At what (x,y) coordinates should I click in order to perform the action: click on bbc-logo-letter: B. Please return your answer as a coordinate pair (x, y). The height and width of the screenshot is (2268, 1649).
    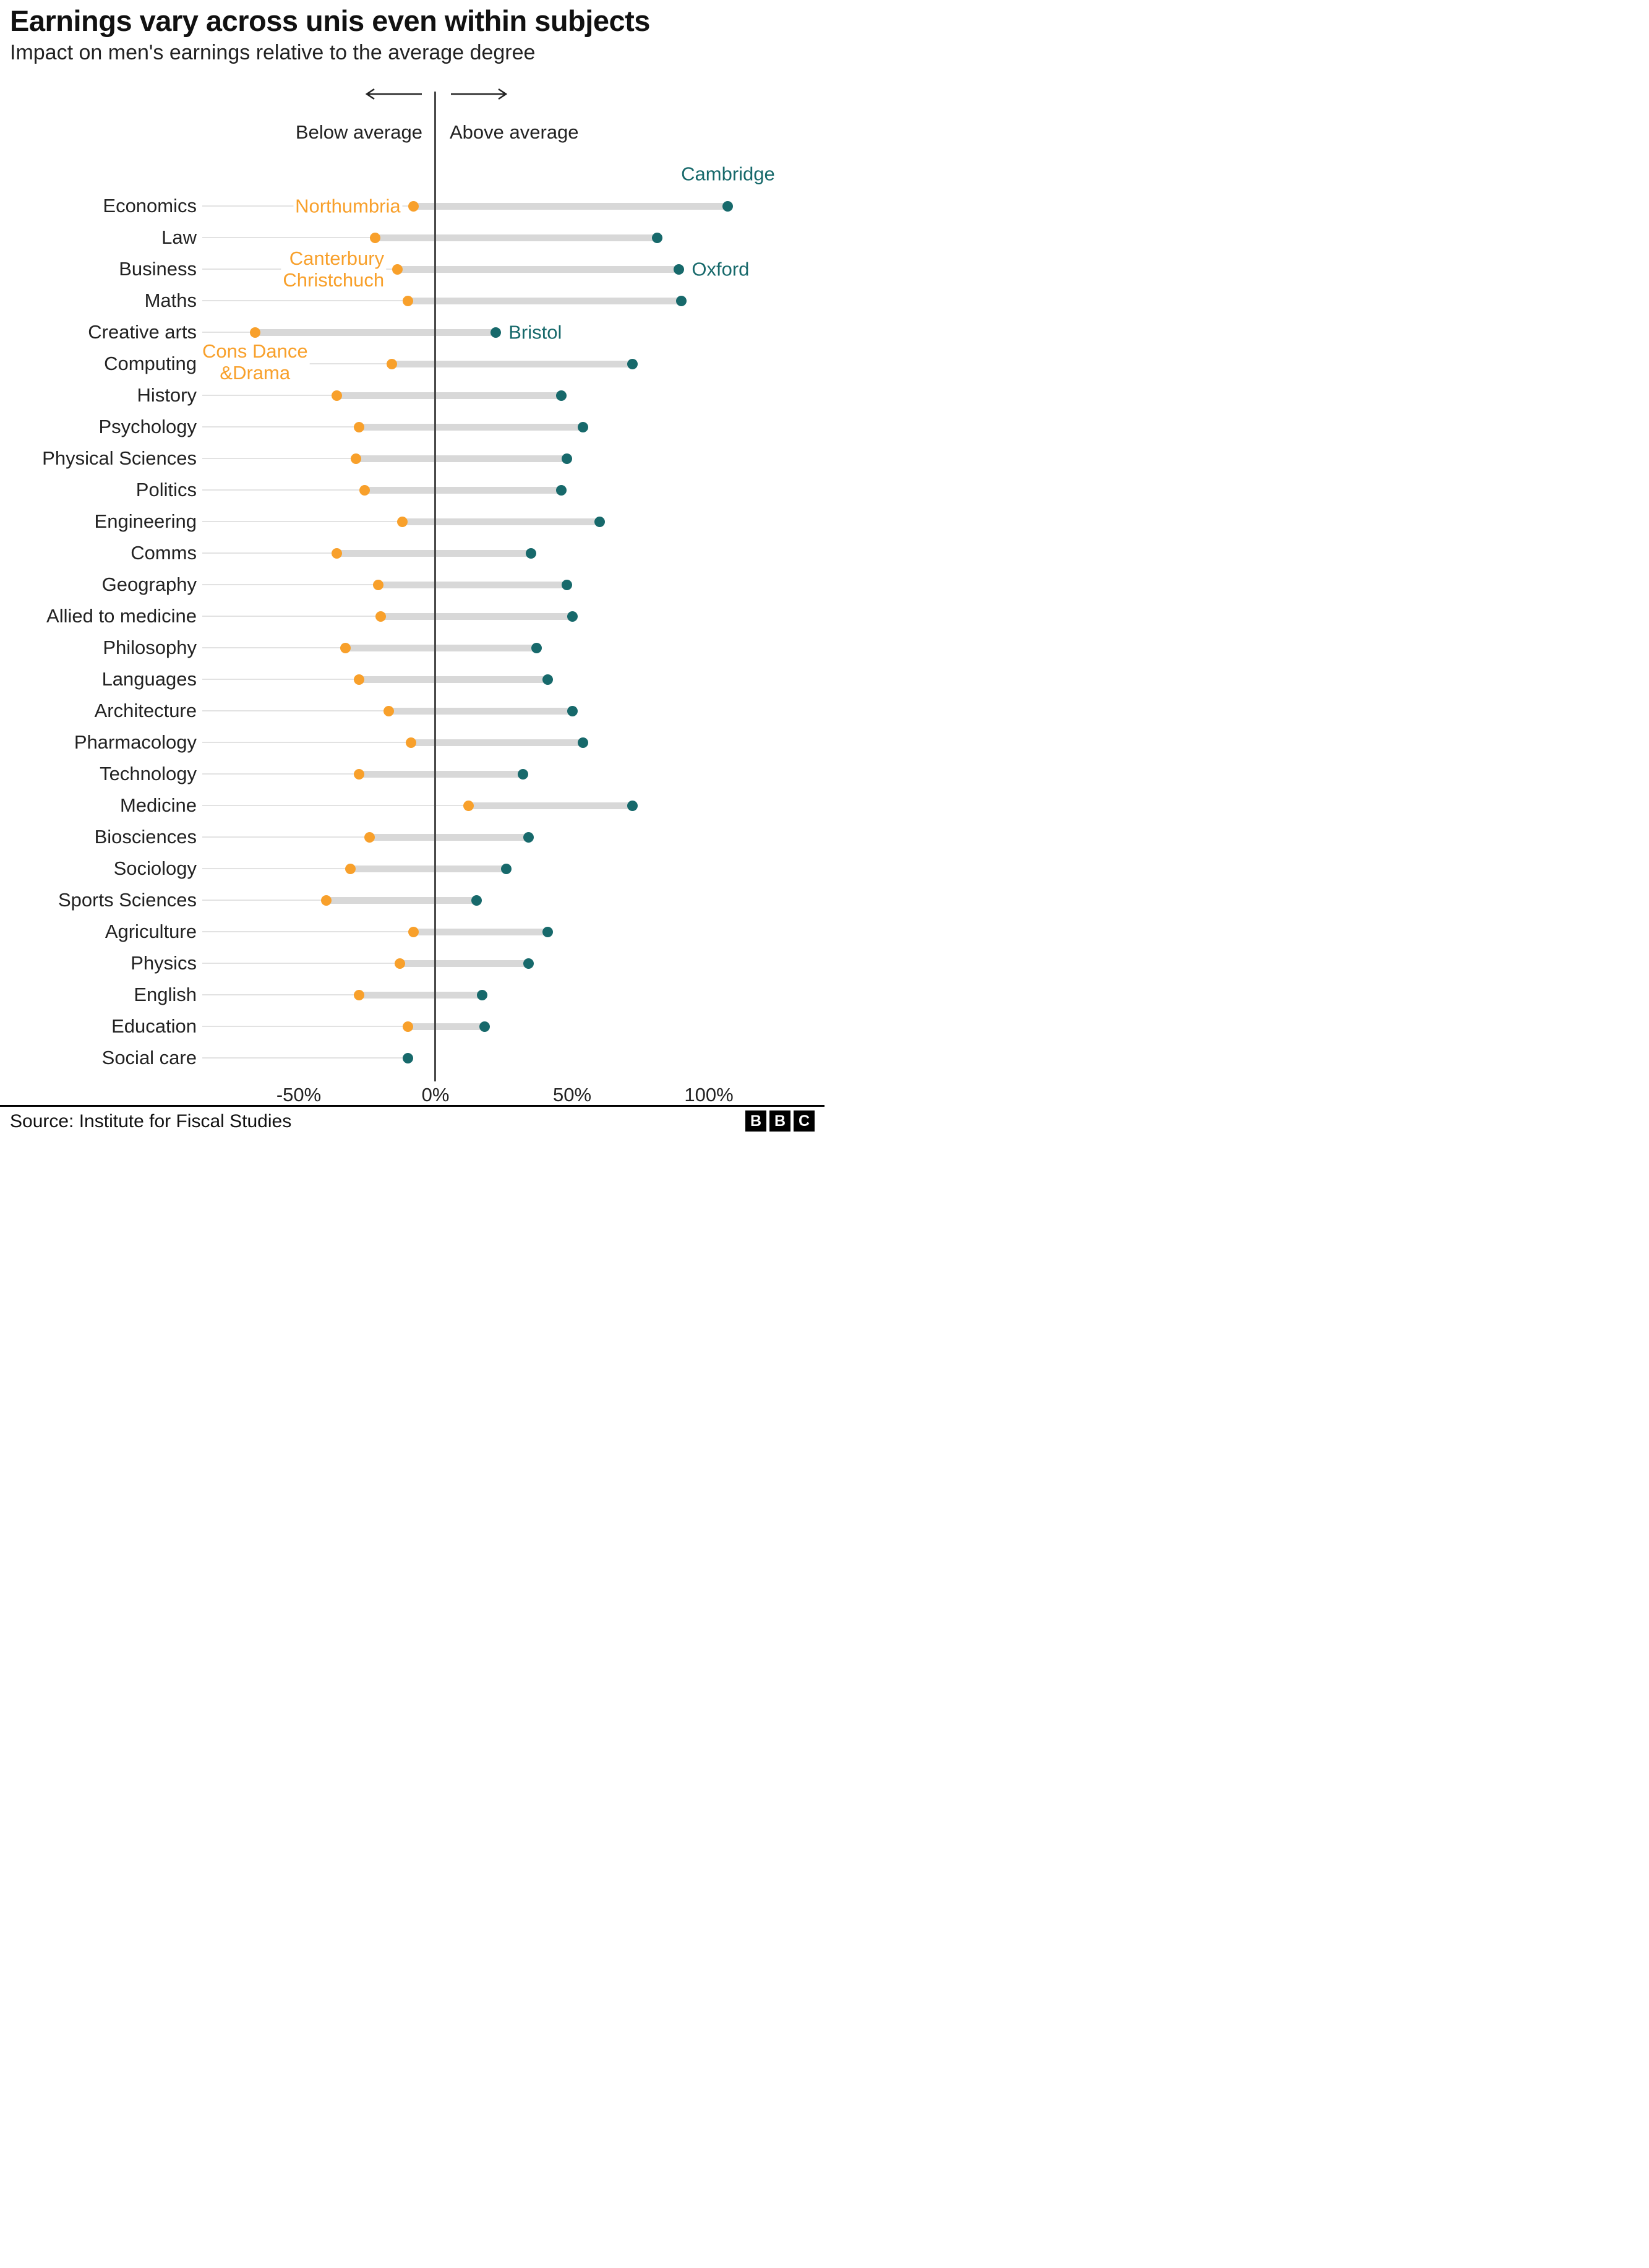
    Looking at the image, I should click on (779, 1121).